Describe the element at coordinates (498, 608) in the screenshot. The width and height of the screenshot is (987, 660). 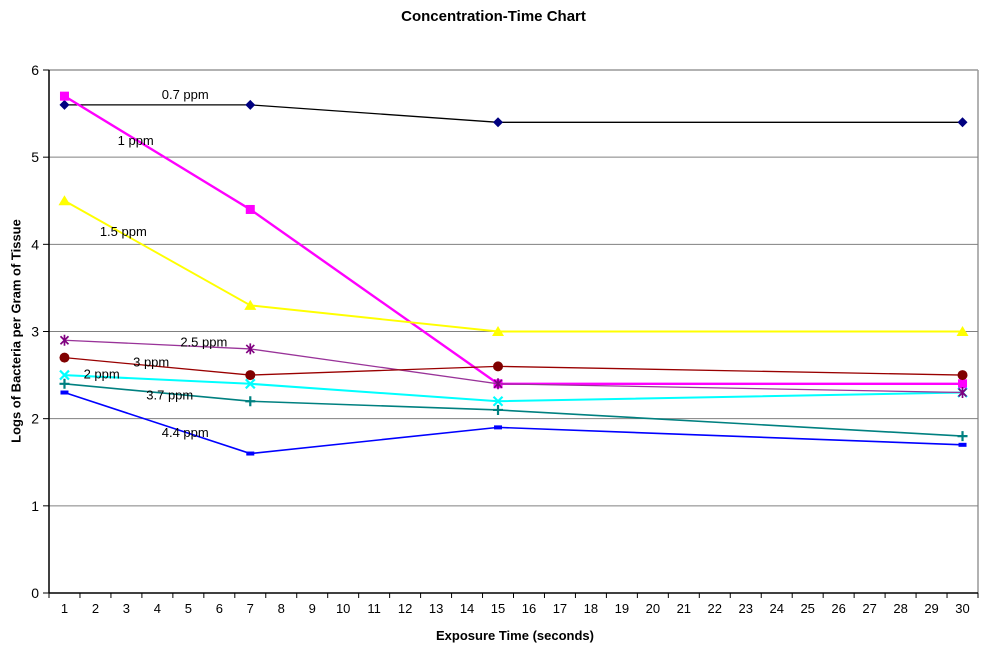
I see `x-tick-label-15: 15` at that location.